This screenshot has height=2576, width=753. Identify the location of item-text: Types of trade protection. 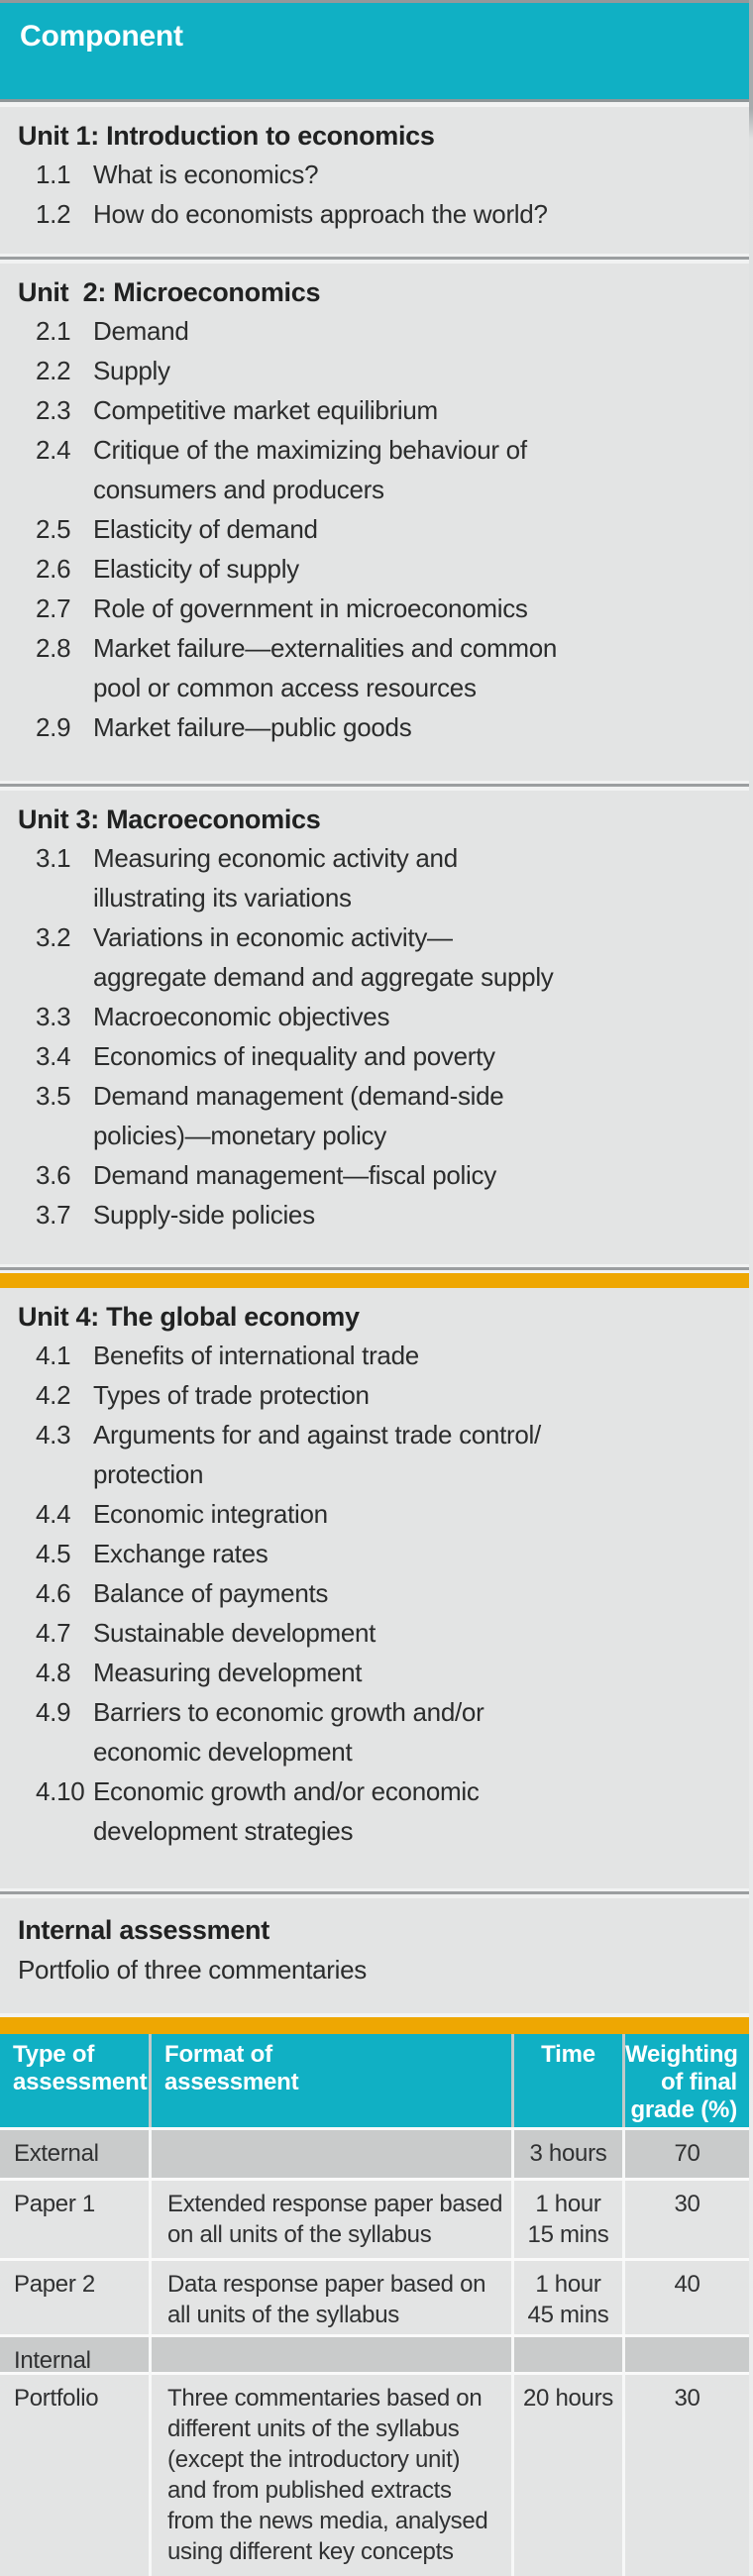
(231, 1395).